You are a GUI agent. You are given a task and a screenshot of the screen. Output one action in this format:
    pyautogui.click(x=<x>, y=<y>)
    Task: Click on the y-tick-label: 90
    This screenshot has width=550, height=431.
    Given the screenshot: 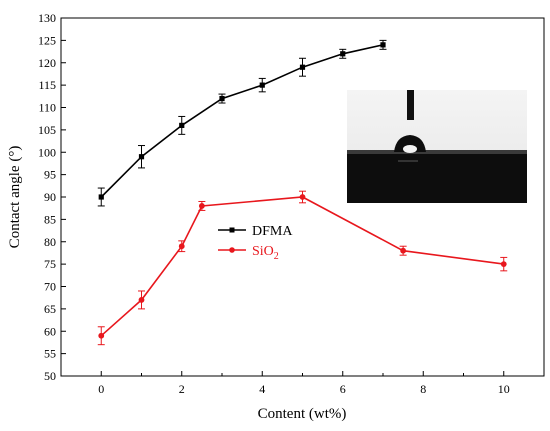 What is the action you would take?
    pyautogui.click(x=50, y=197)
    